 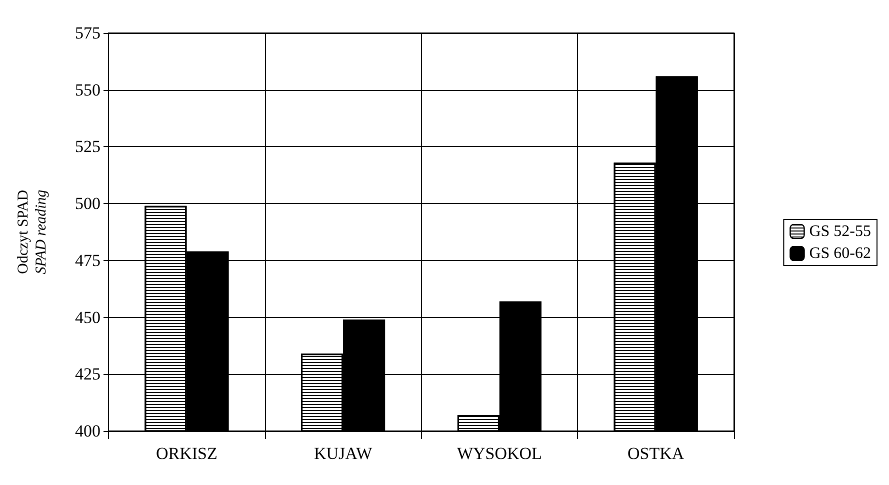 I want to click on y-tick-label: 475, so click(x=87, y=260).